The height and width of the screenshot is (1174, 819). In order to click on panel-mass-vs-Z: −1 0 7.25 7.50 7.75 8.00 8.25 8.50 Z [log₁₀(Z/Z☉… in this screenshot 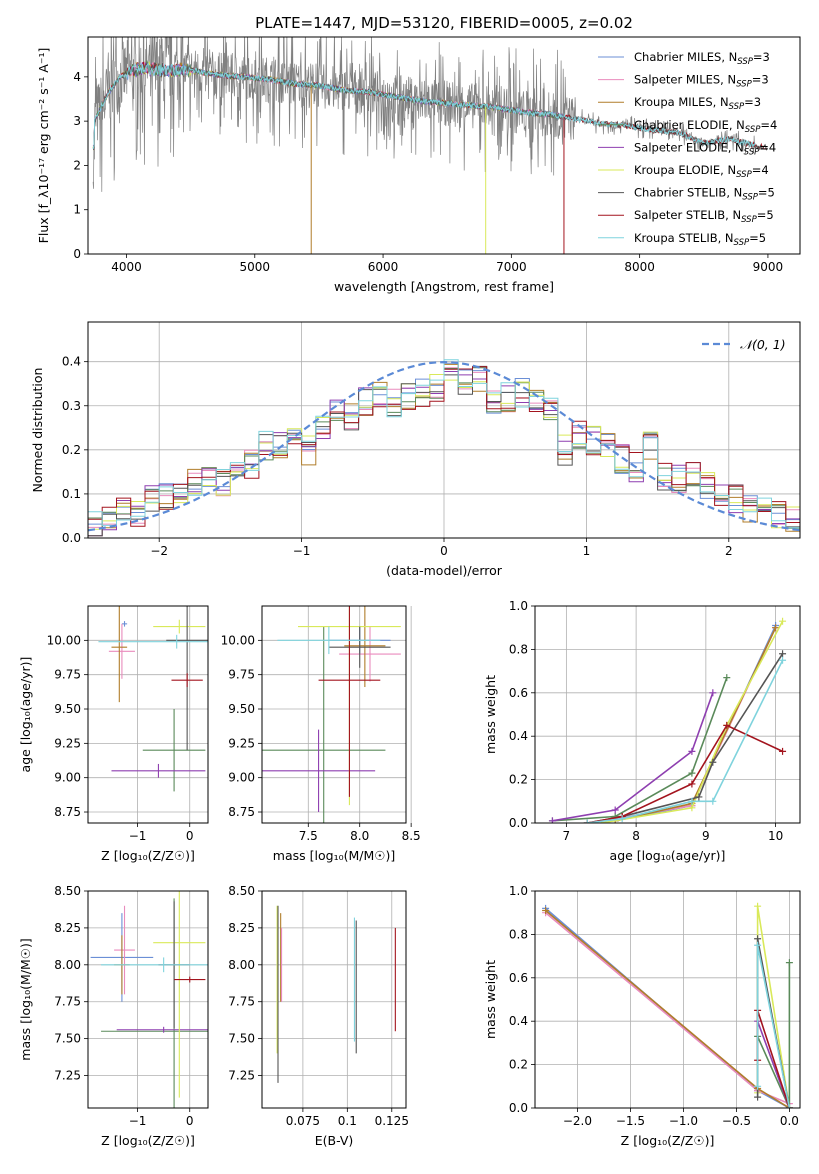, I will do `click(113, 1016)`.